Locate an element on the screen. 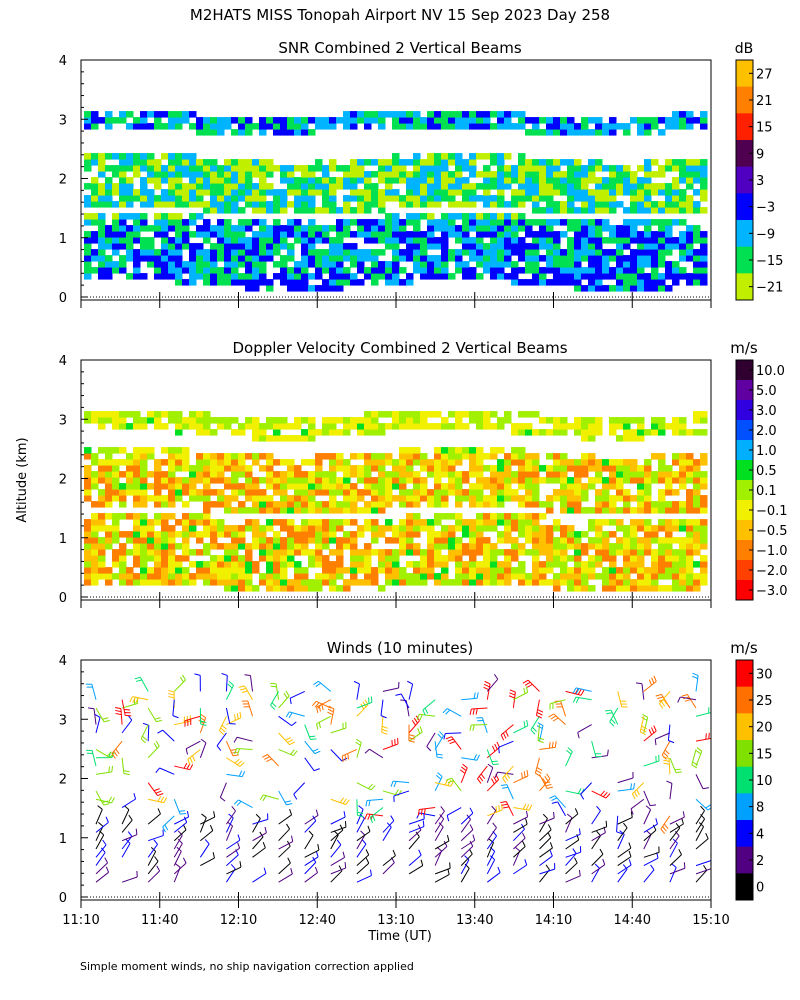  doppler-unit-label: m/s is located at coordinates (744, 348).